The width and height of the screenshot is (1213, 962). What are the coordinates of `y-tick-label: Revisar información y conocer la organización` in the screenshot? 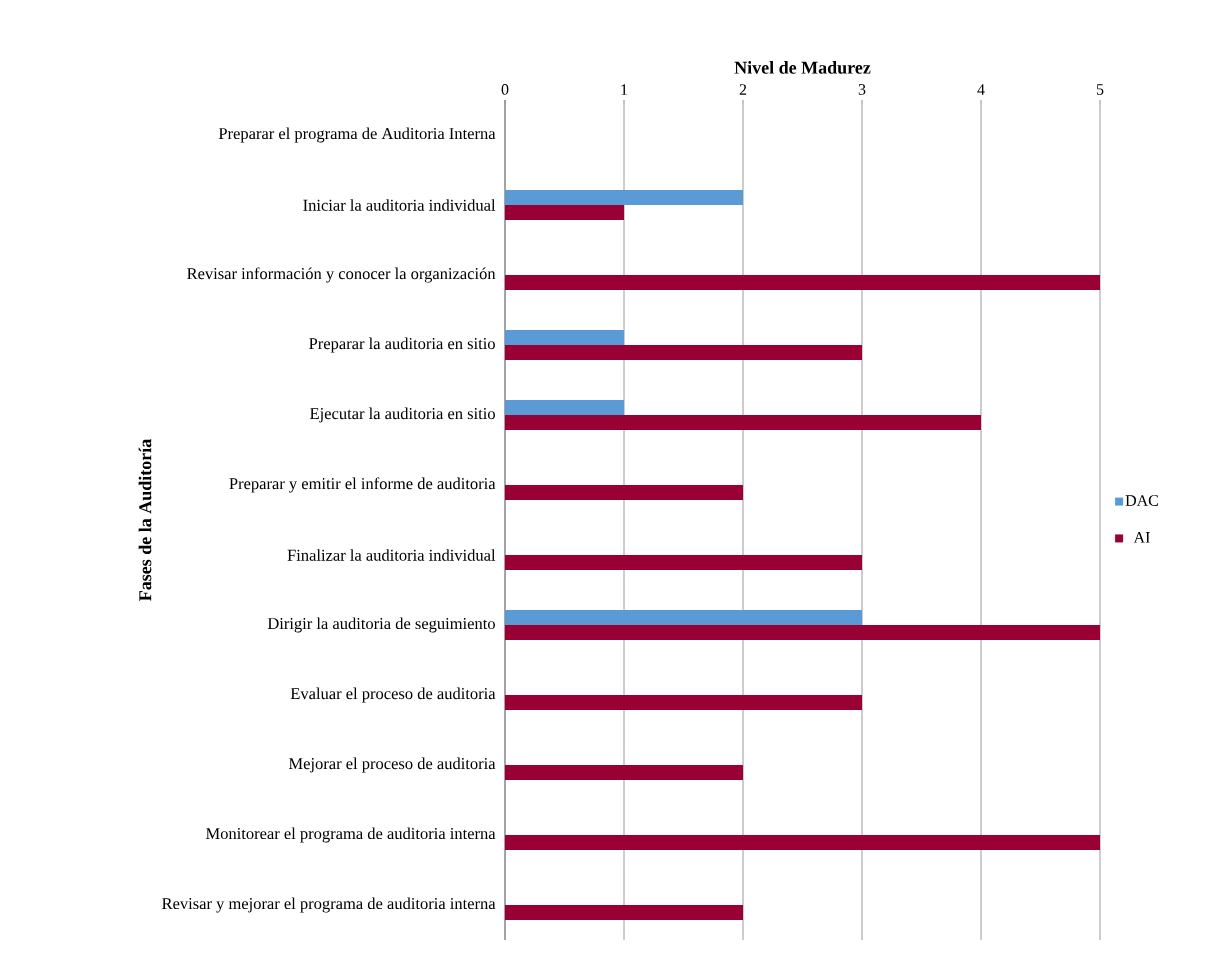 It's located at (341, 275).